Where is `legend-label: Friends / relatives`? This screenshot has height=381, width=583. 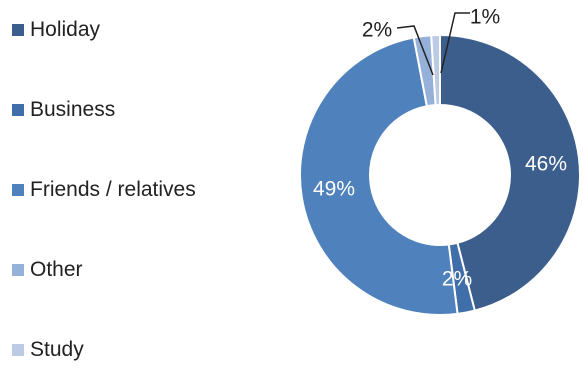
legend-label: Friends / relatives is located at coordinates (113, 189).